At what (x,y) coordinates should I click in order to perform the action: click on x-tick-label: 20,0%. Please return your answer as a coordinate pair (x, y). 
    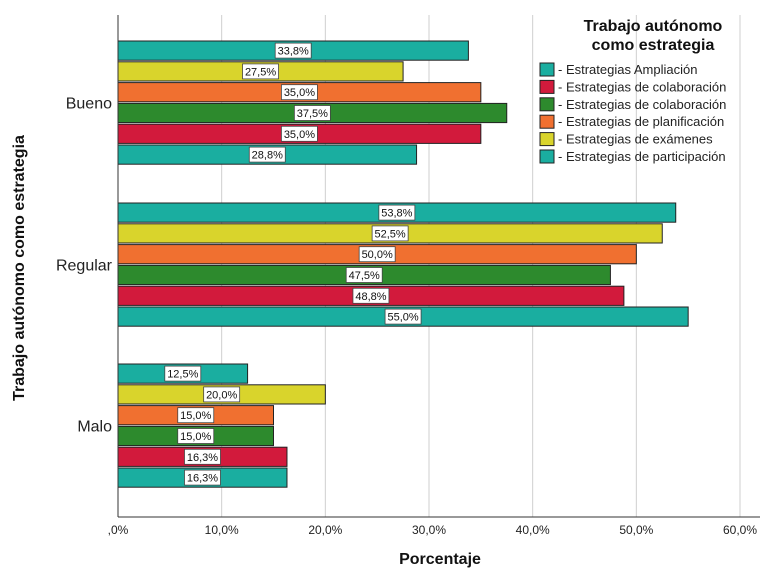
    Looking at the image, I should click on (325, 530).